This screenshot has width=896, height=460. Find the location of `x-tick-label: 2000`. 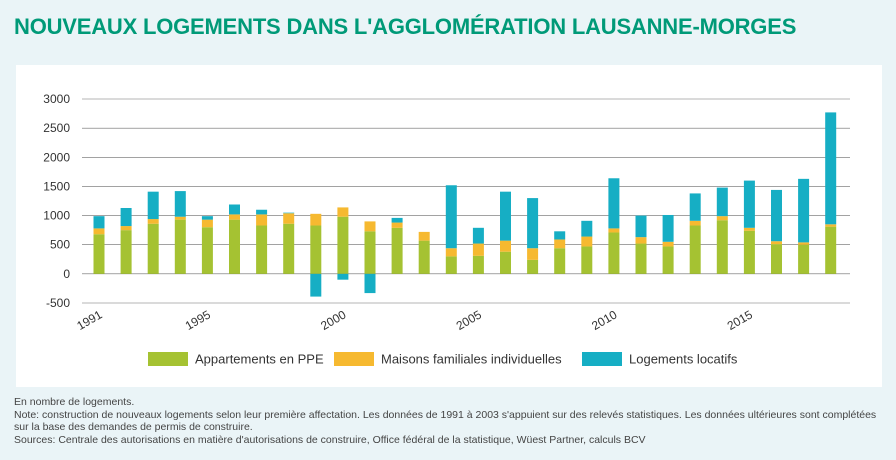

x-tick-label: 2000 is located at coordinates (333, 320).